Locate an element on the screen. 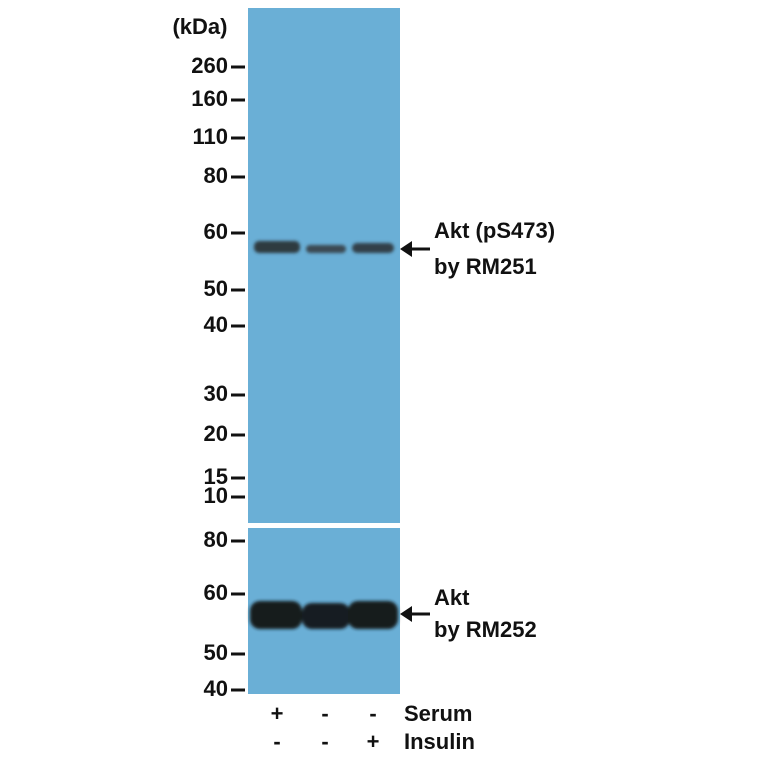 The width and height of the screenshot is (764, 764). marker-label: 15 is located at coordinates (216, 476).